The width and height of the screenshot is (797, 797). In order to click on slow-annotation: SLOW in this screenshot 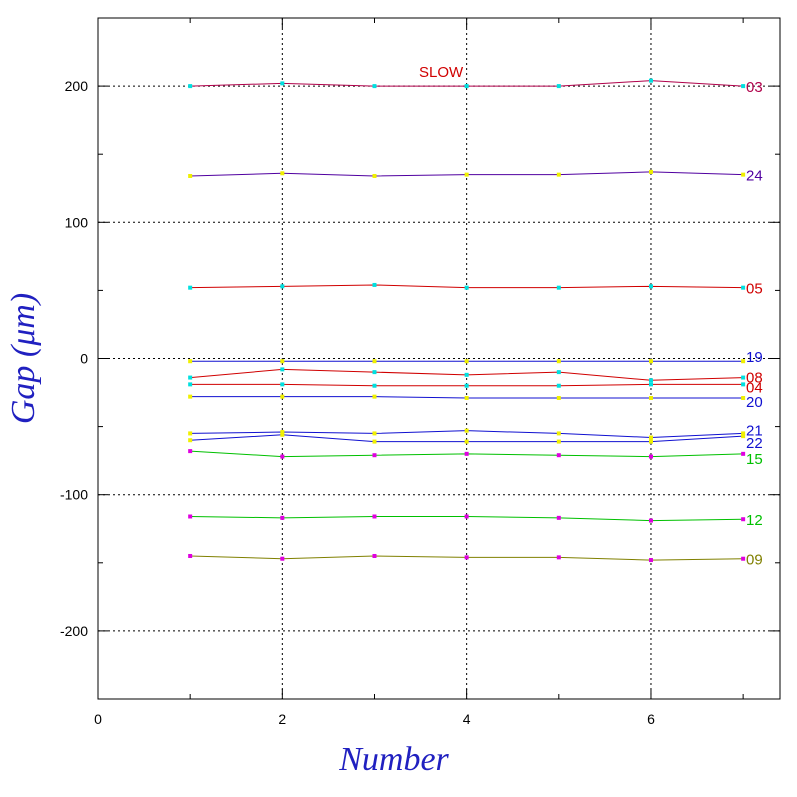, I will do `click(441, 72)`.